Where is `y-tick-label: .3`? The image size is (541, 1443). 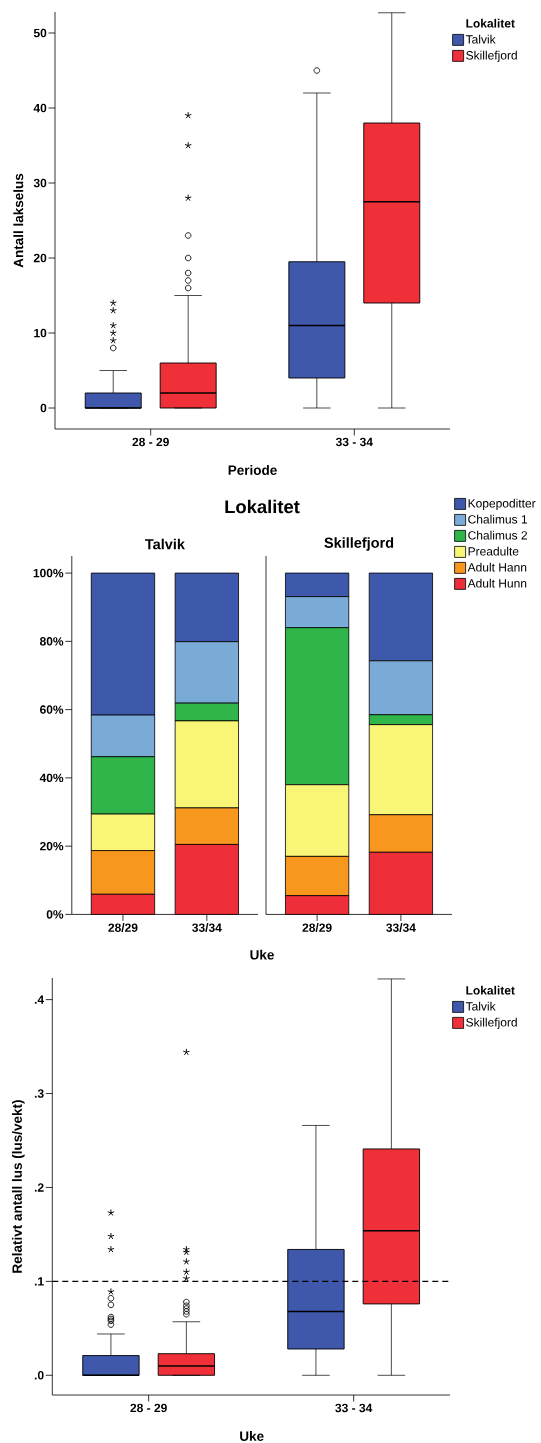
y-tick-label: .3 is located at coordinates (39, 1093).